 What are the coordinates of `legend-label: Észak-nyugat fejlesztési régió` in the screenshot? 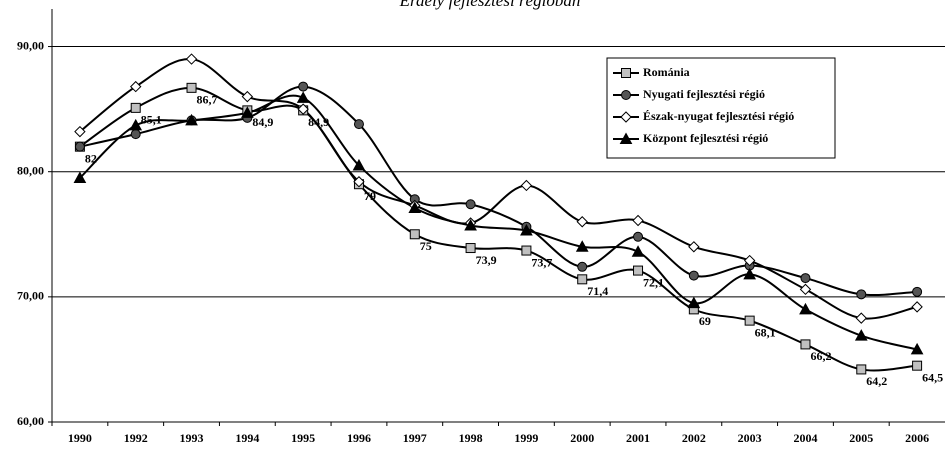 It's located at (718, 116).